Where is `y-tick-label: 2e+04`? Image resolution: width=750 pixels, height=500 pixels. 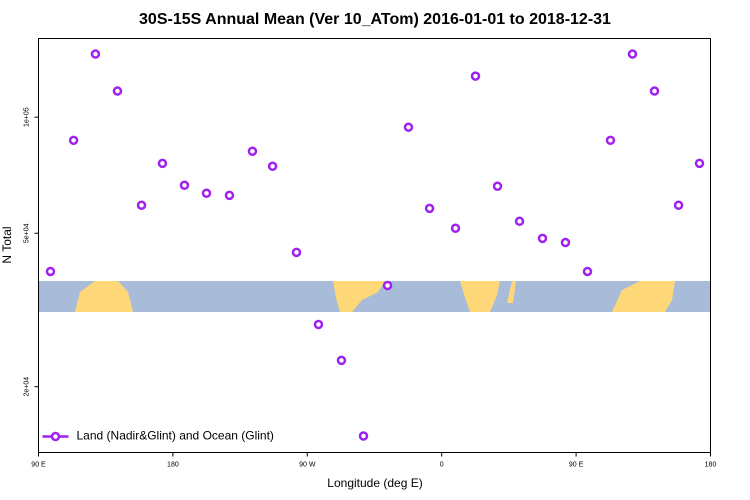 y-tick-label: 2e+04 is located at coordinates (26, 387).